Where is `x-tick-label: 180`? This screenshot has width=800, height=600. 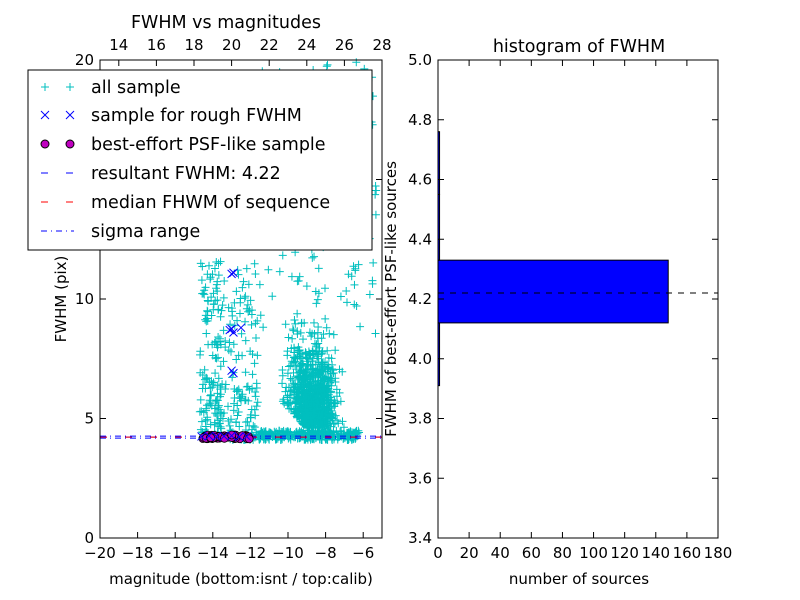
x-tick-label: 180 is located at coordinates (718, 553).